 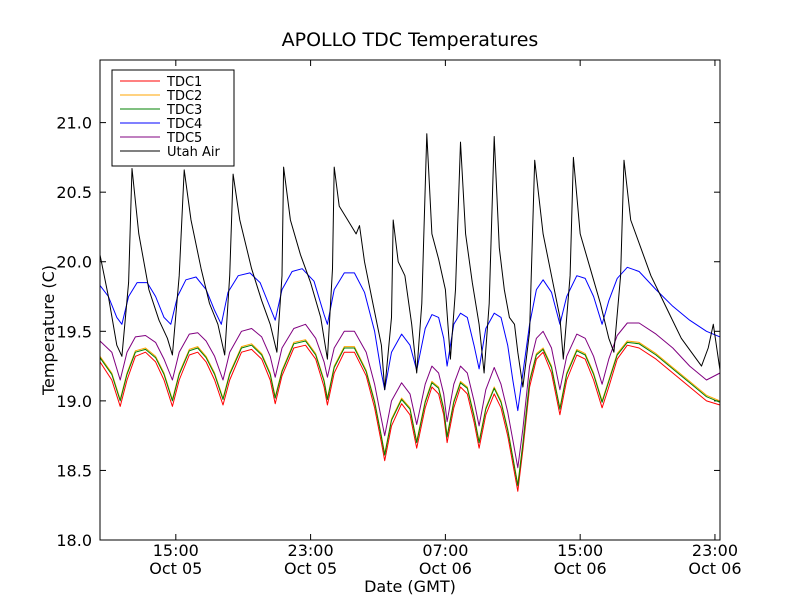 What do you see at coordinates (184, 124) in the screenshot?
I see `legend-label: TDC4` at bounding box center [184, 124].